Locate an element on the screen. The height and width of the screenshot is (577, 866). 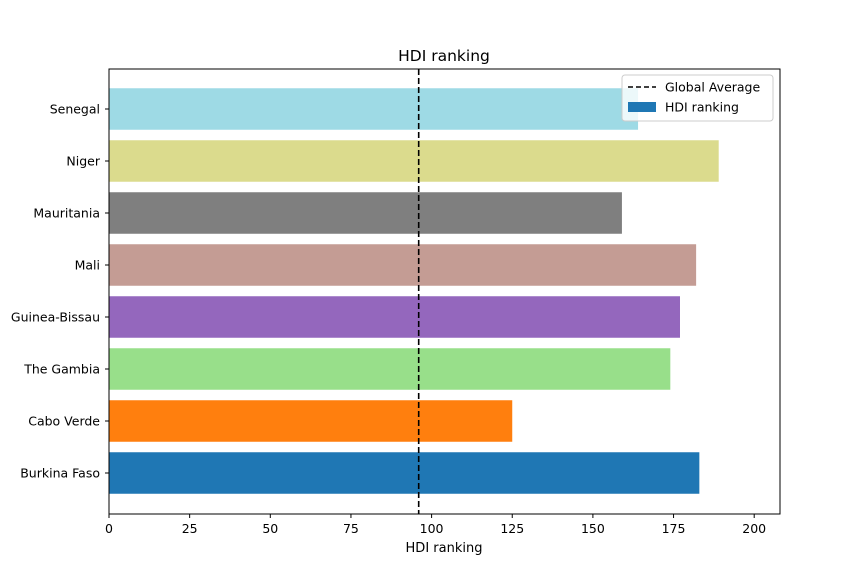
legend-box is located at coordinates (697, 98).